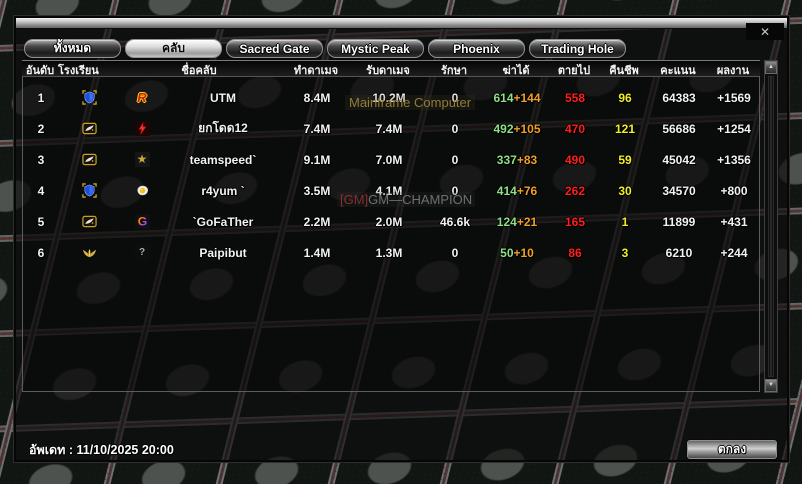 Image resolution: width=802 pixels, height=484 pixels. I want to click on fried-egg-icon, so click(142, 190).